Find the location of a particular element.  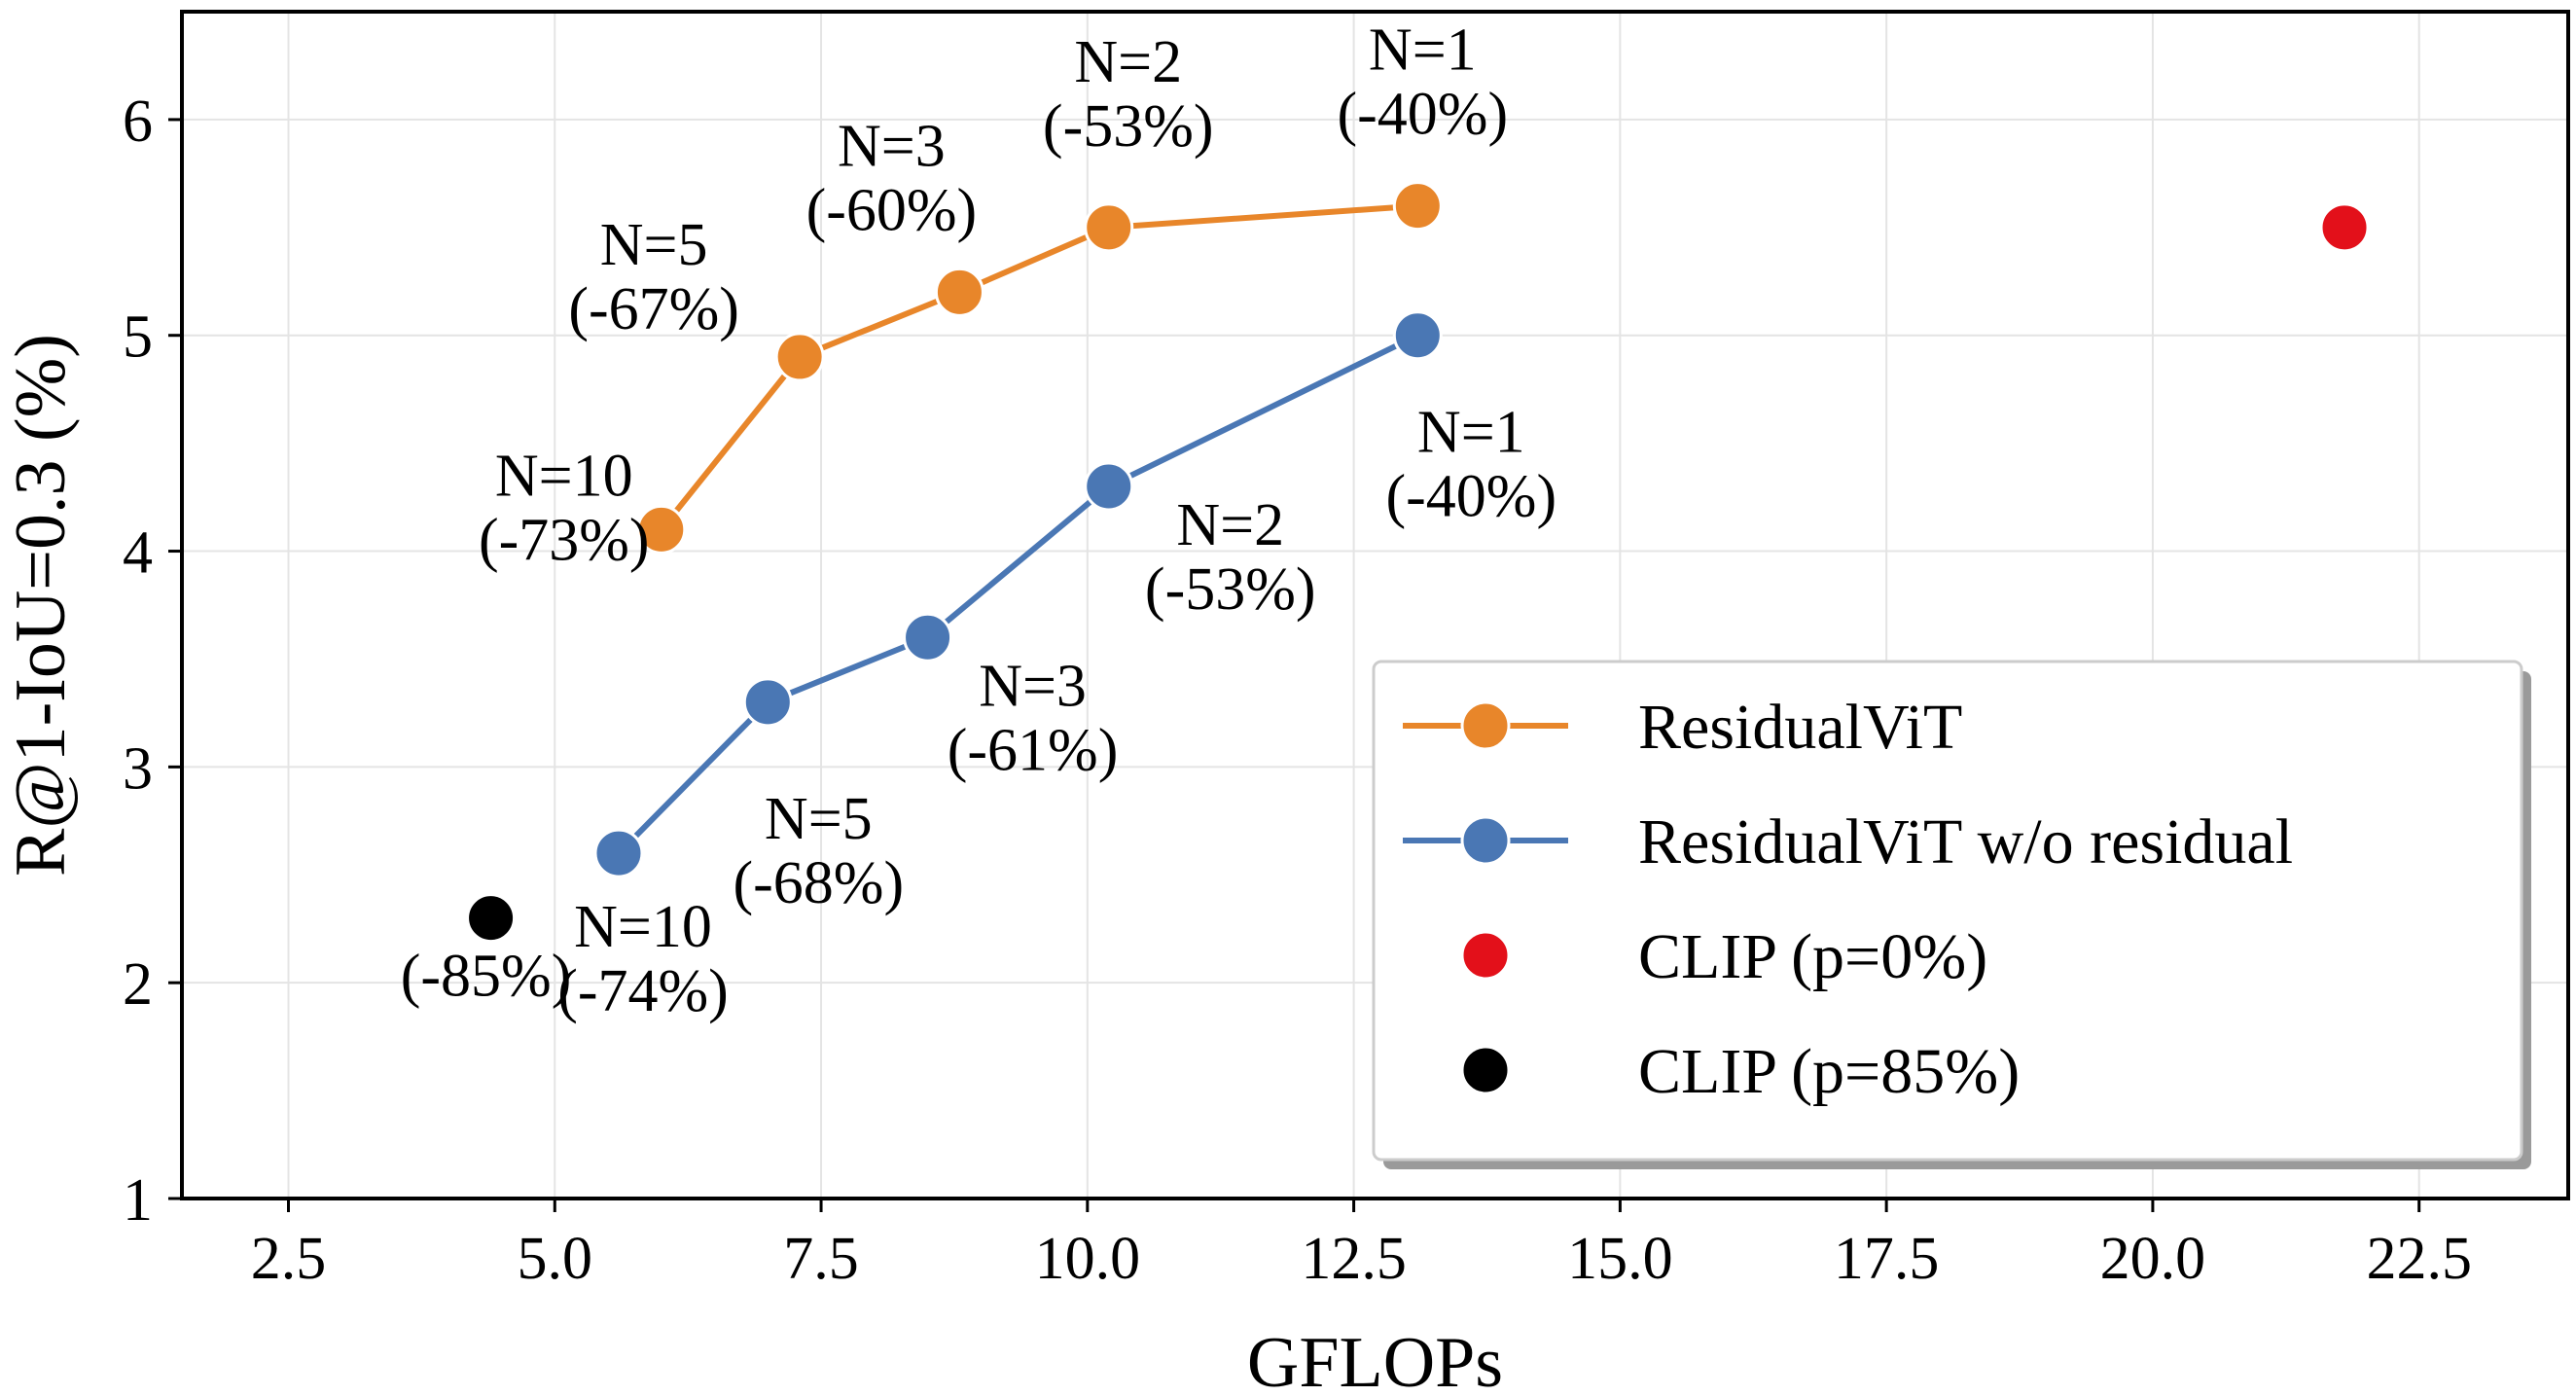

y-axis-label: R@1-IoU=0.3 (%) is located at coordinates (41, 606).